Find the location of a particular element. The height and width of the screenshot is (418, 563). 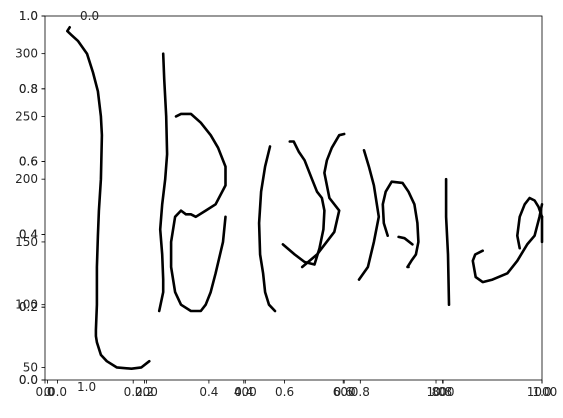

axes_tertiary-xtick-label: 1.0 is located at coordinates (435, 392).